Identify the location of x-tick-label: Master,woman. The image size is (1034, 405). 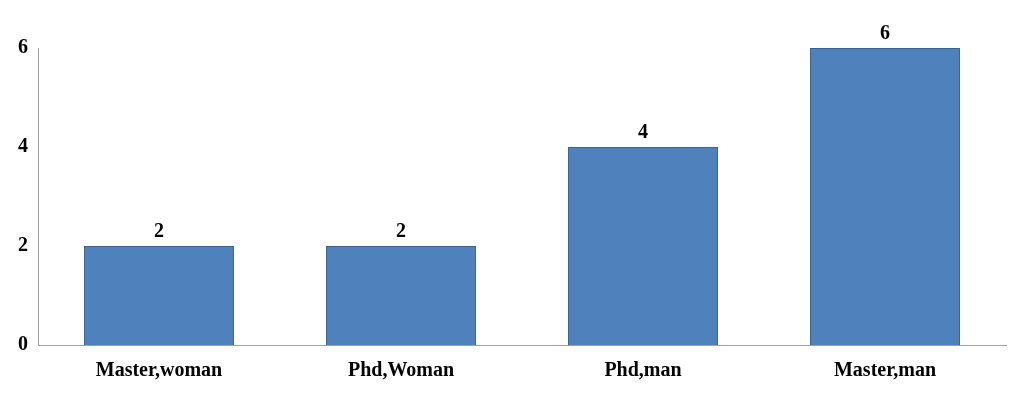
(159, 369).